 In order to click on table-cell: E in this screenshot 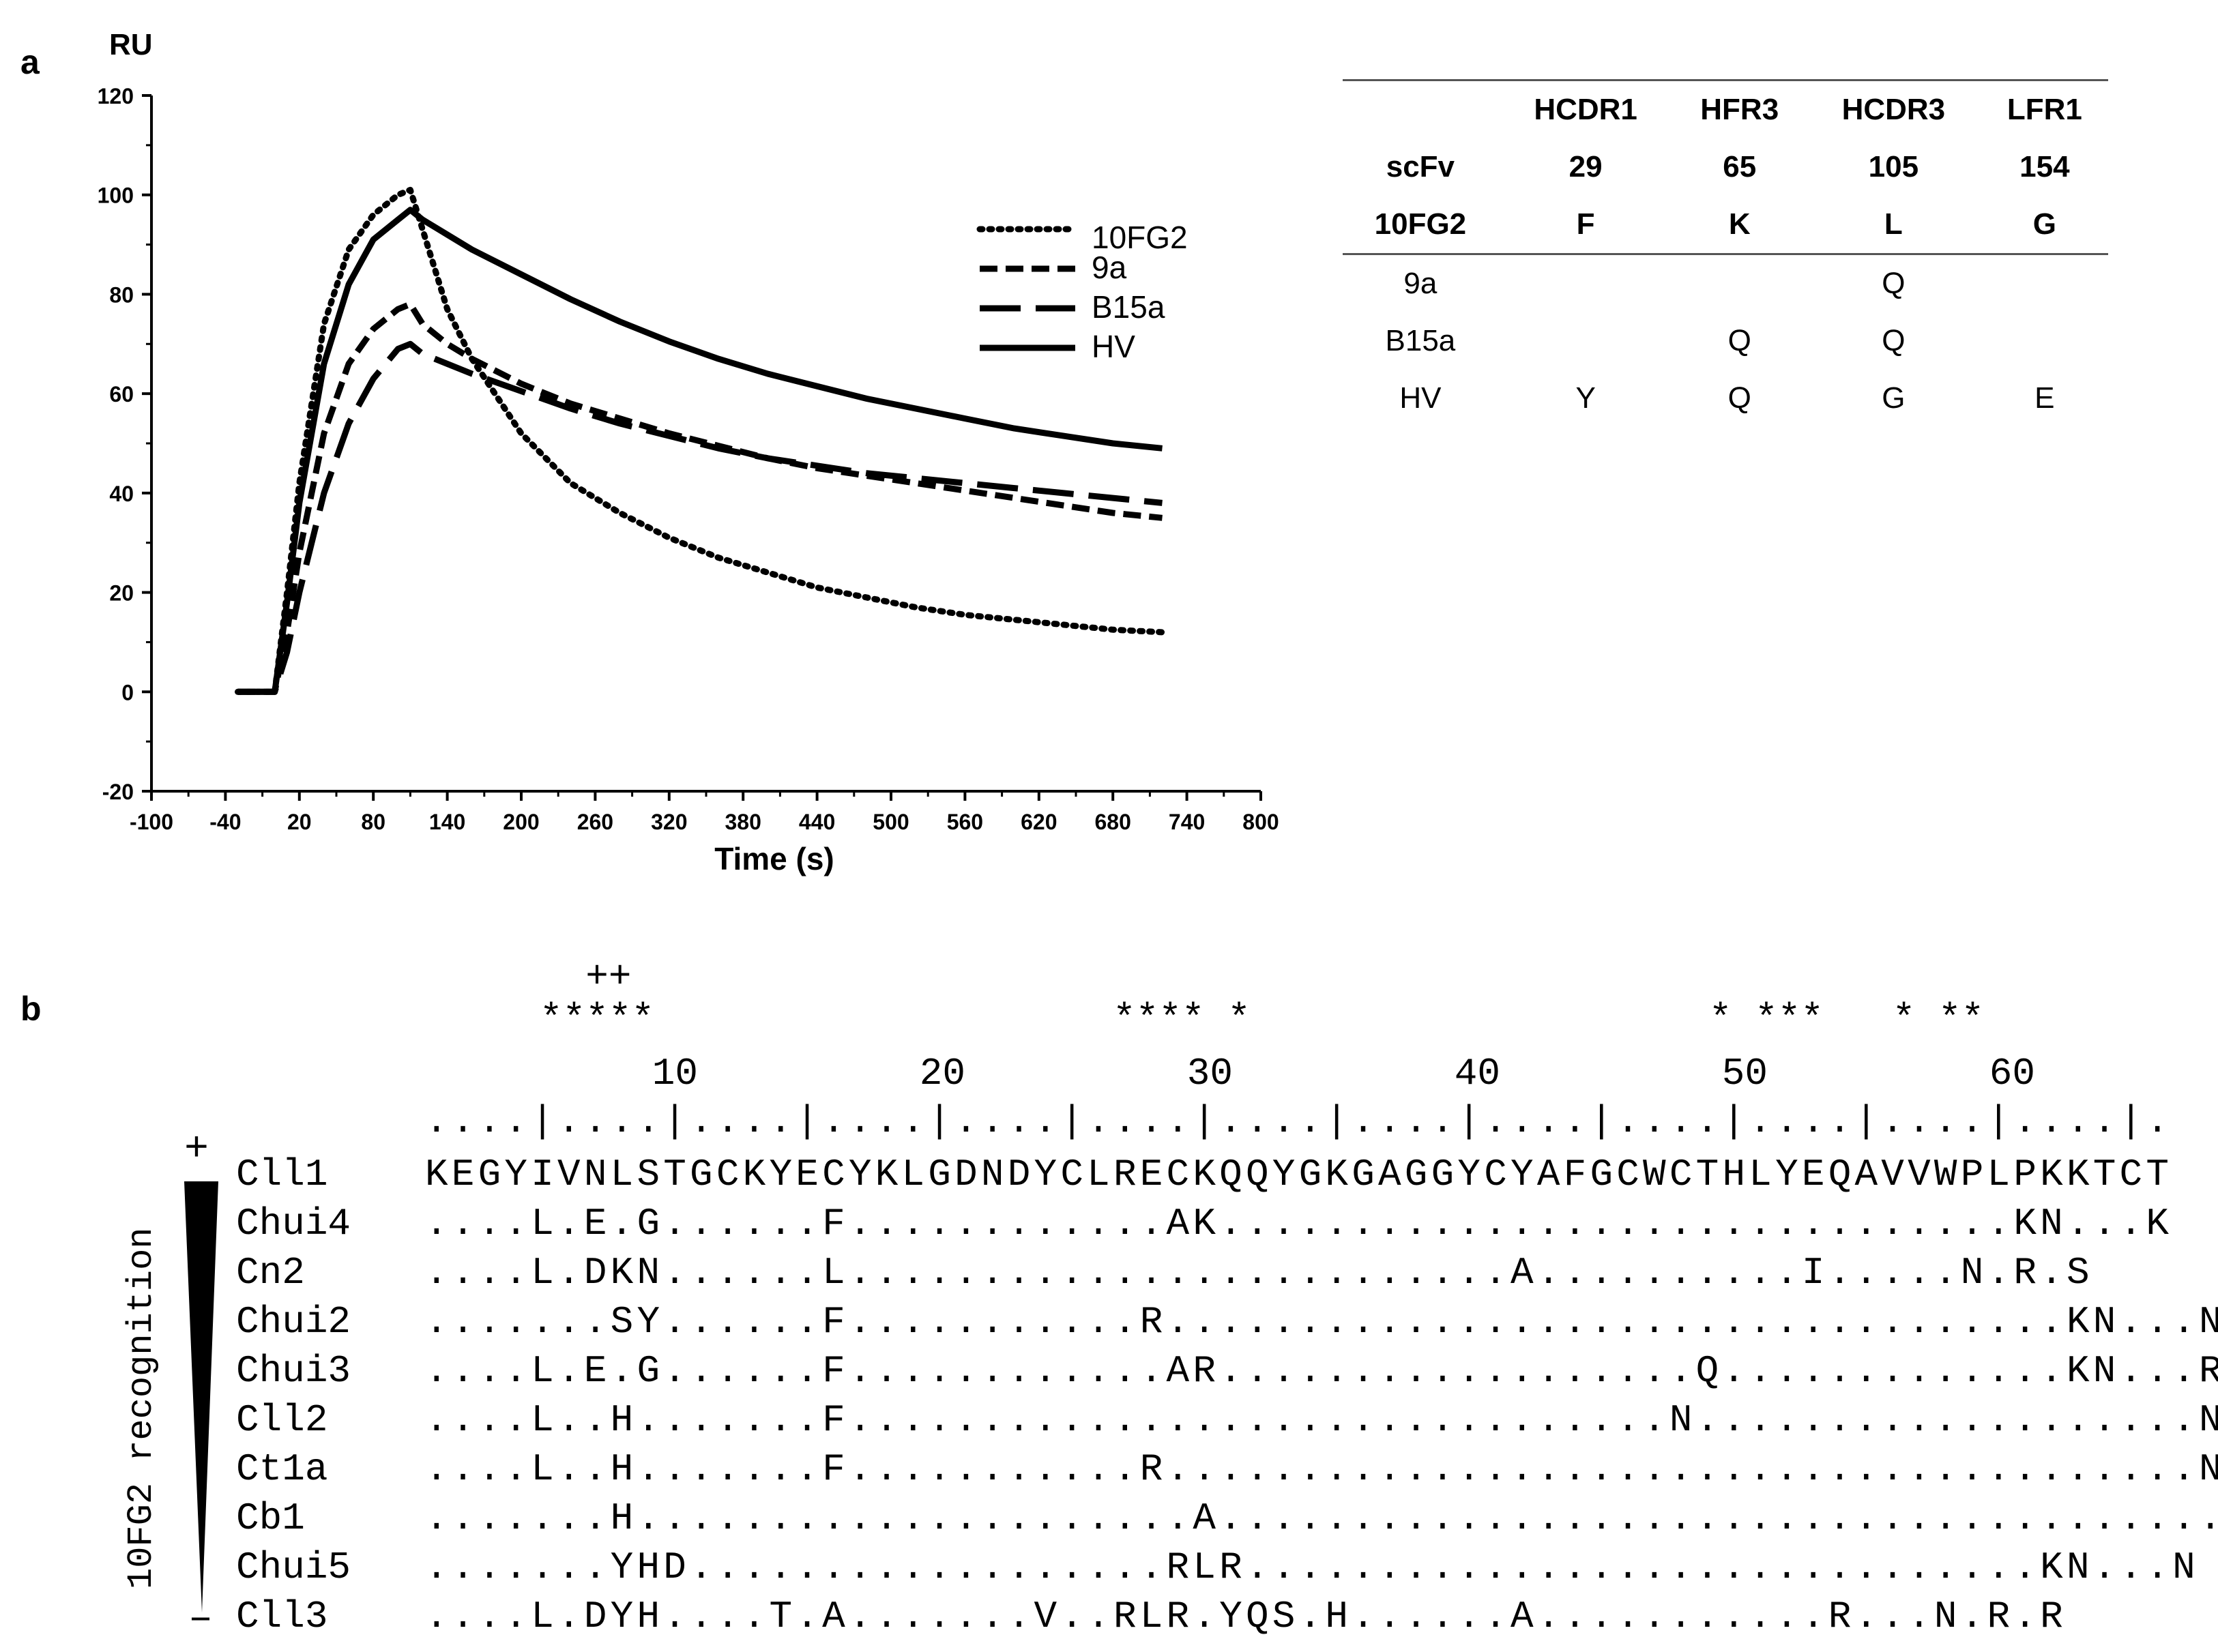, I will do `click(2045, 398)`.